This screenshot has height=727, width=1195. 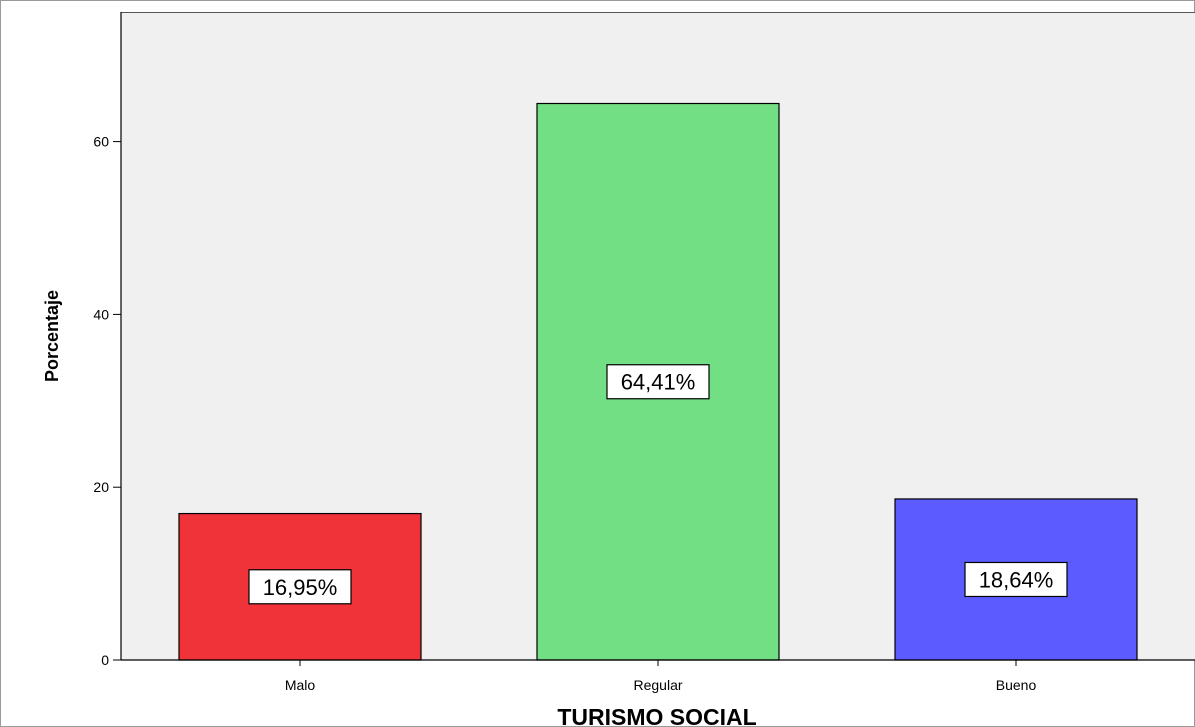 I want to click on y-tick-label: 60, so click(x=101, y=142).